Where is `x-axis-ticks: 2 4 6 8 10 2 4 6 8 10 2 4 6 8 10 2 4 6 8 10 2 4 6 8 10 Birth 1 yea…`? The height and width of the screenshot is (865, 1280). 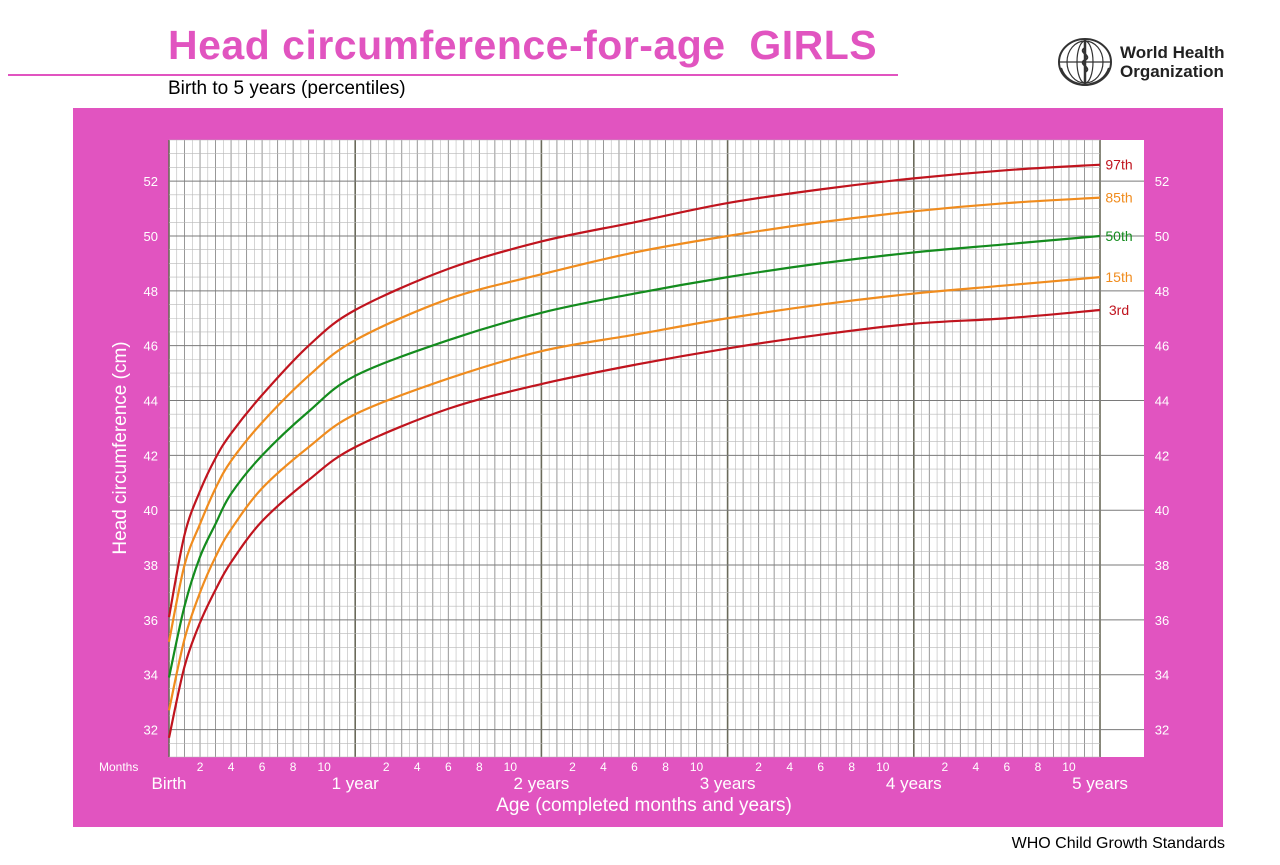
x-axis-ticks: 2 4 6 8 10 2 4 6 8 10 2 4 6 8 10 2 4 6 8 10 2 4 6 8 10 Birth 1 yea… is located at coordinates (640, 776).